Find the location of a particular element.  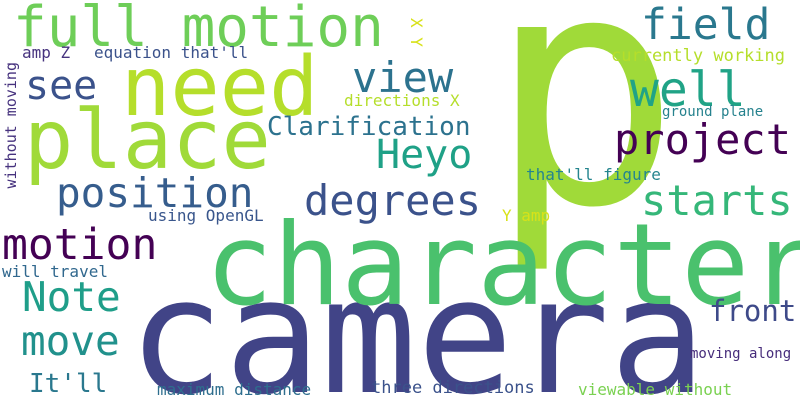

word-ground-plane: ground plane is located at coordinates (713, 112).